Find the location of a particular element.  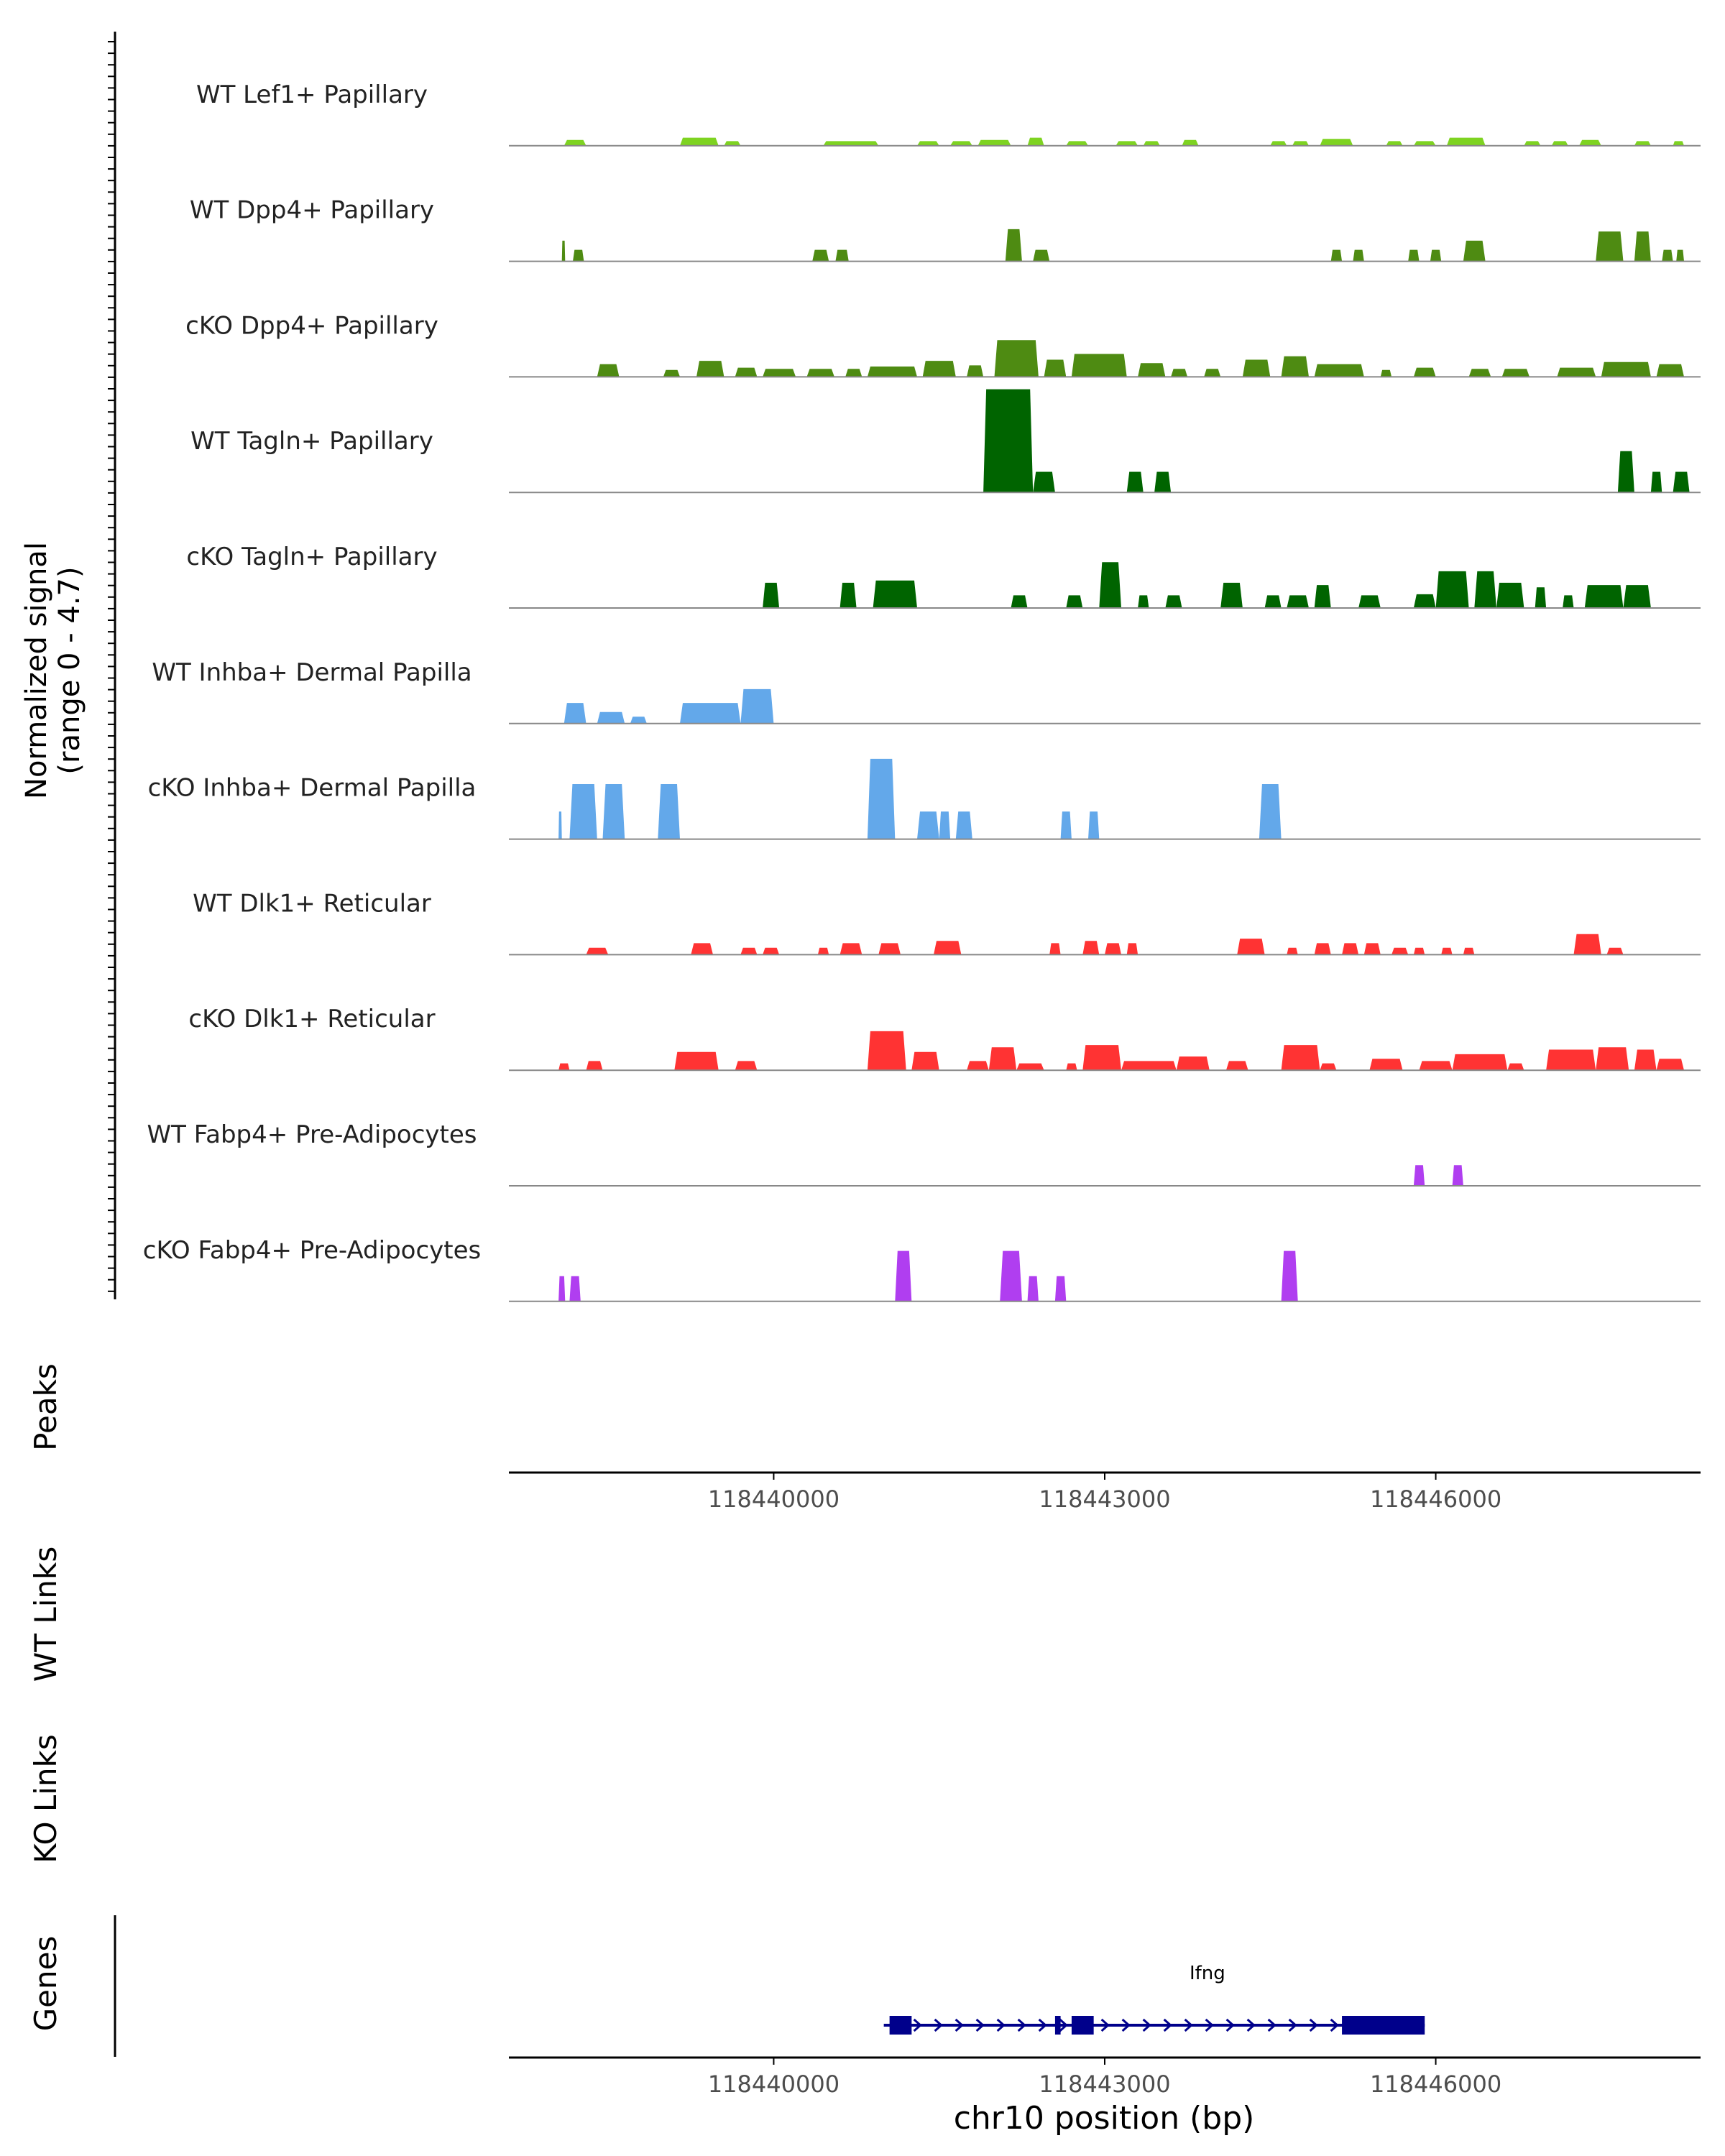

track-label: WT Inhba+ Dermal Papilla is located at coordinates (312, 673).